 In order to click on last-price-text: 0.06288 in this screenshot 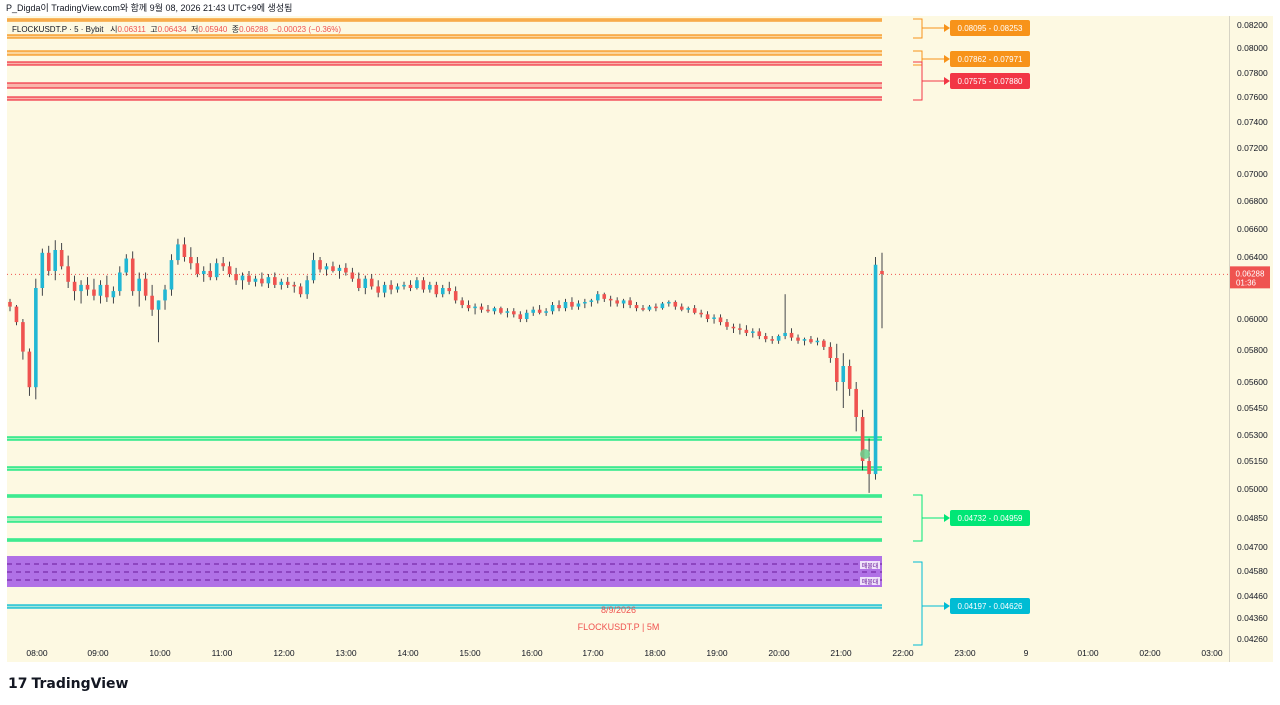, I will do `click(1250, 273)`.